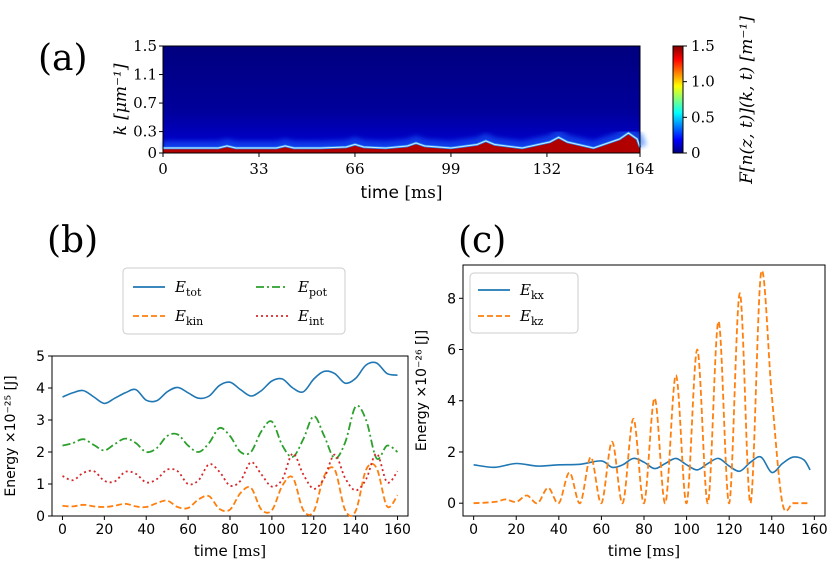 This screenshot has width=830, height=570. Describe the element at coordinates (72, 240) in the screenshot. I see `panel-b-label: (b)` at that location.